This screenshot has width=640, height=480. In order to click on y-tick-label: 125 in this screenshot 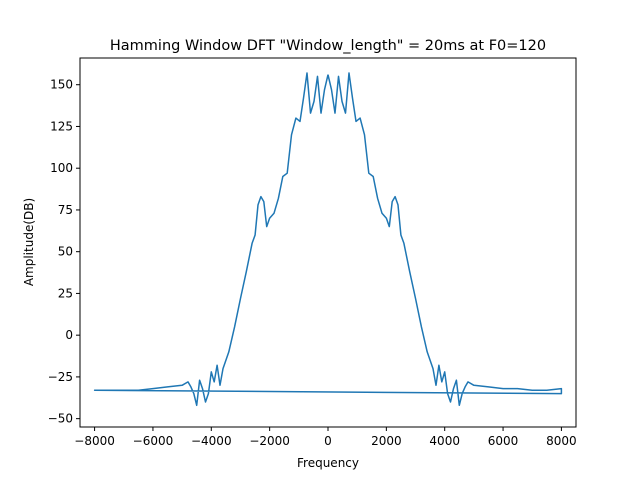, I will do `click(61, 126)`.